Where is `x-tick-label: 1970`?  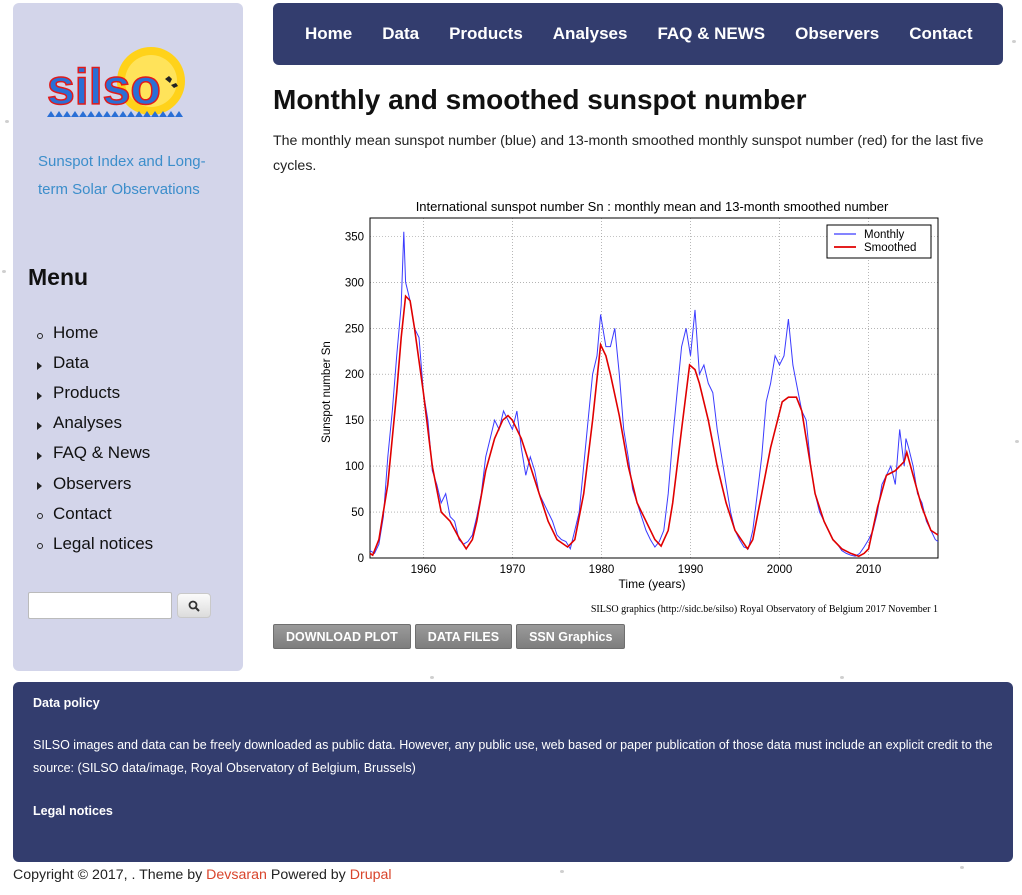
x-tick-label: 1970 is located at coordinates (513, 570).